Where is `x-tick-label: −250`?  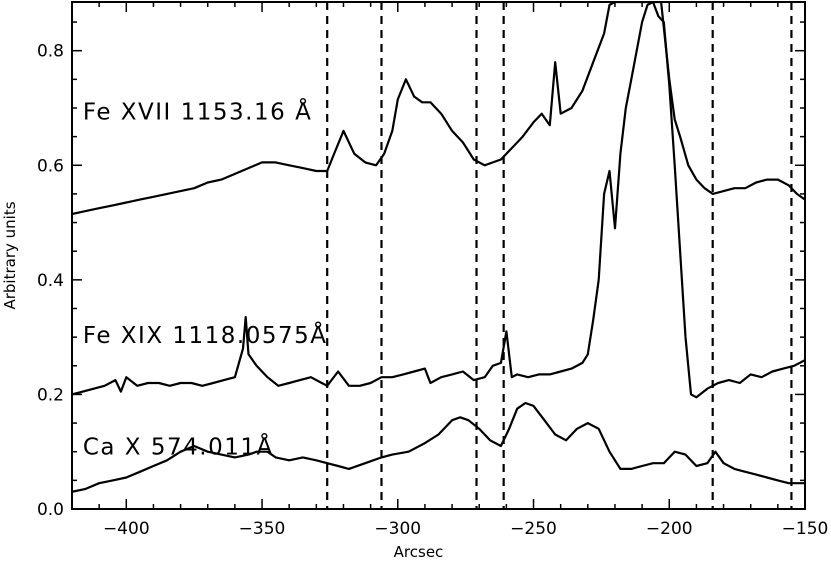
x-tick-label: −250 is located at coordinates (533, 529).